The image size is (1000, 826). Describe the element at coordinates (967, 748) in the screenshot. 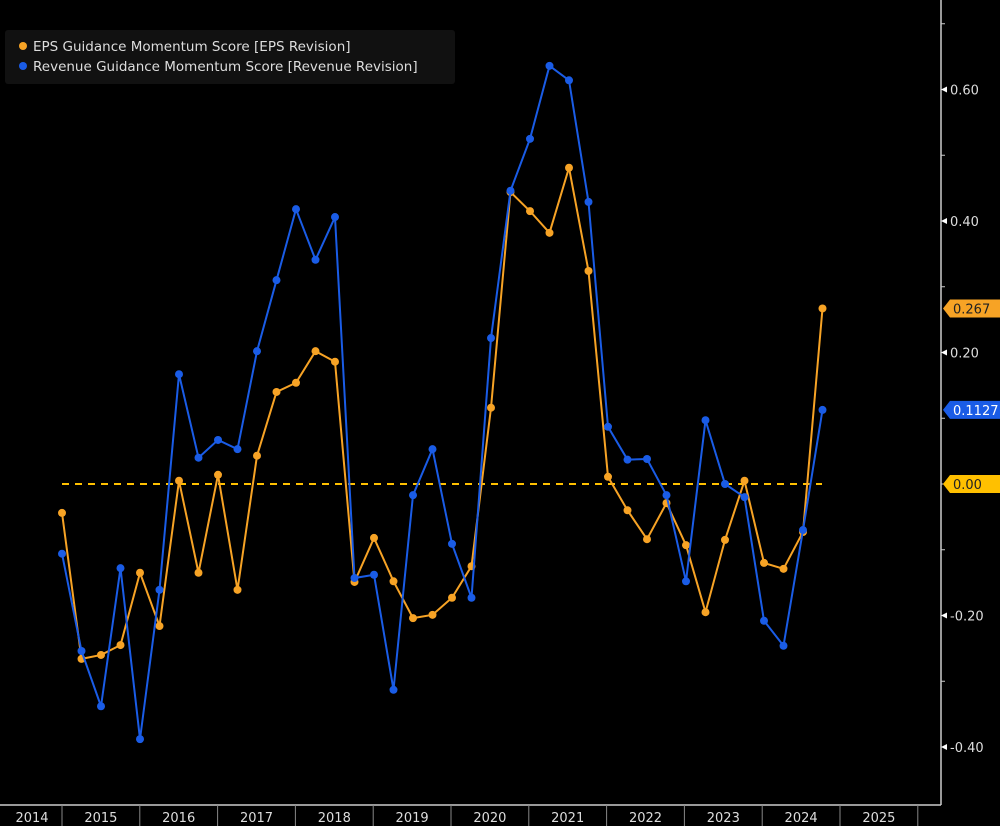

I see `y-tick-label: -0.40` at that location.